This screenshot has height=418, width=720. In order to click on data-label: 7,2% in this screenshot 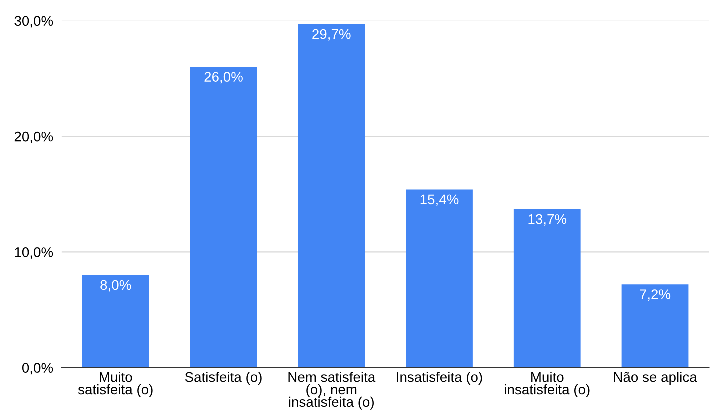, I will do `click(655, 296)`.